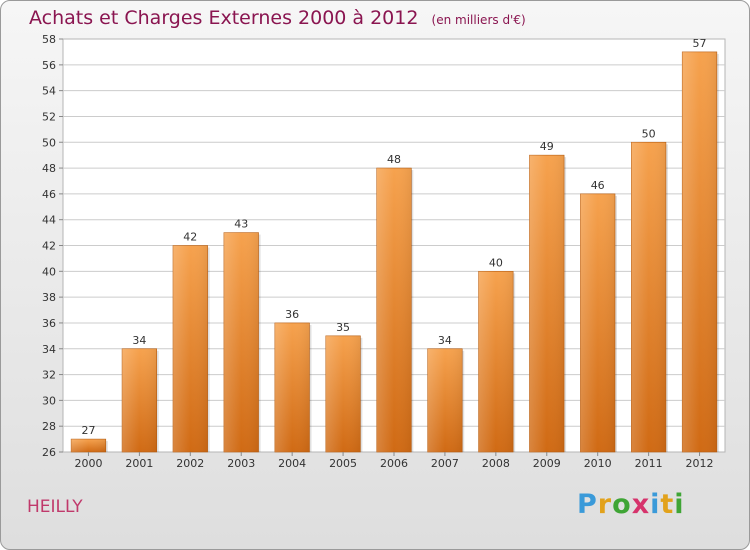  Describe the element at coordinates (496, 262) in the screenshot. I see `value-label: 40` at that location.